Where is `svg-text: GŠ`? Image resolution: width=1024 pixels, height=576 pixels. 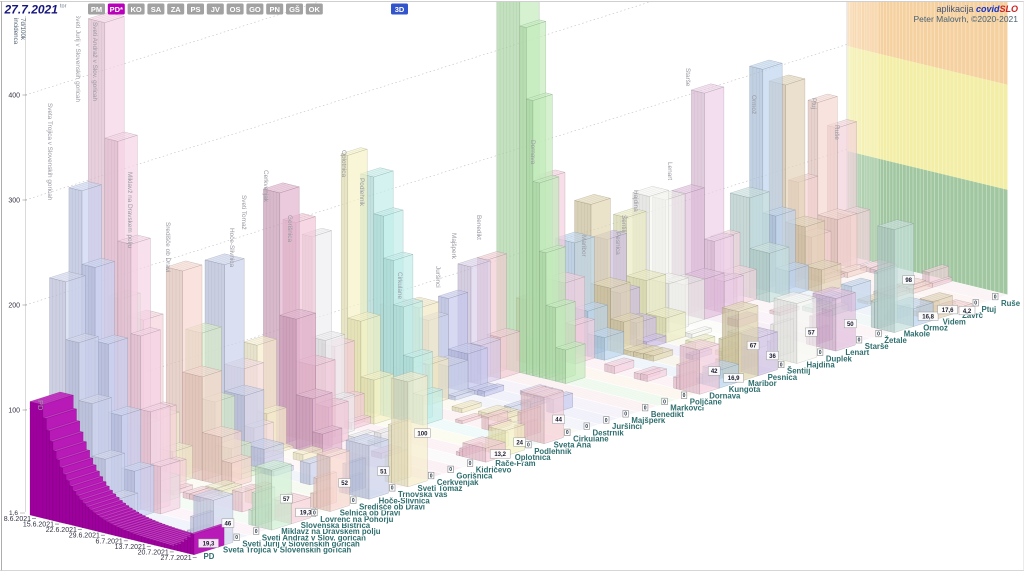
svg-text: GŠ is located at coordinates (294, 9).